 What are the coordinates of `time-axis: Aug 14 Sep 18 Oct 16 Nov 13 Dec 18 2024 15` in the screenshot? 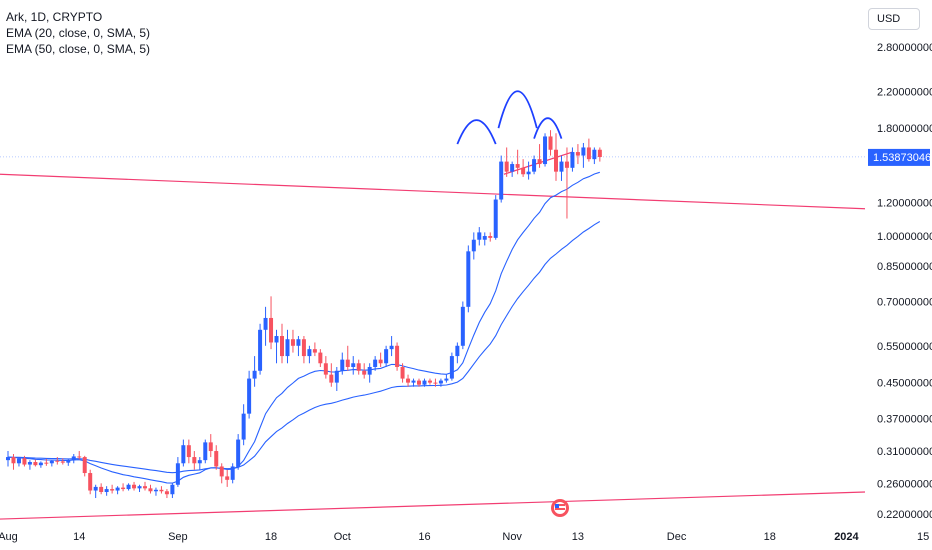 It's located at (464, 537).